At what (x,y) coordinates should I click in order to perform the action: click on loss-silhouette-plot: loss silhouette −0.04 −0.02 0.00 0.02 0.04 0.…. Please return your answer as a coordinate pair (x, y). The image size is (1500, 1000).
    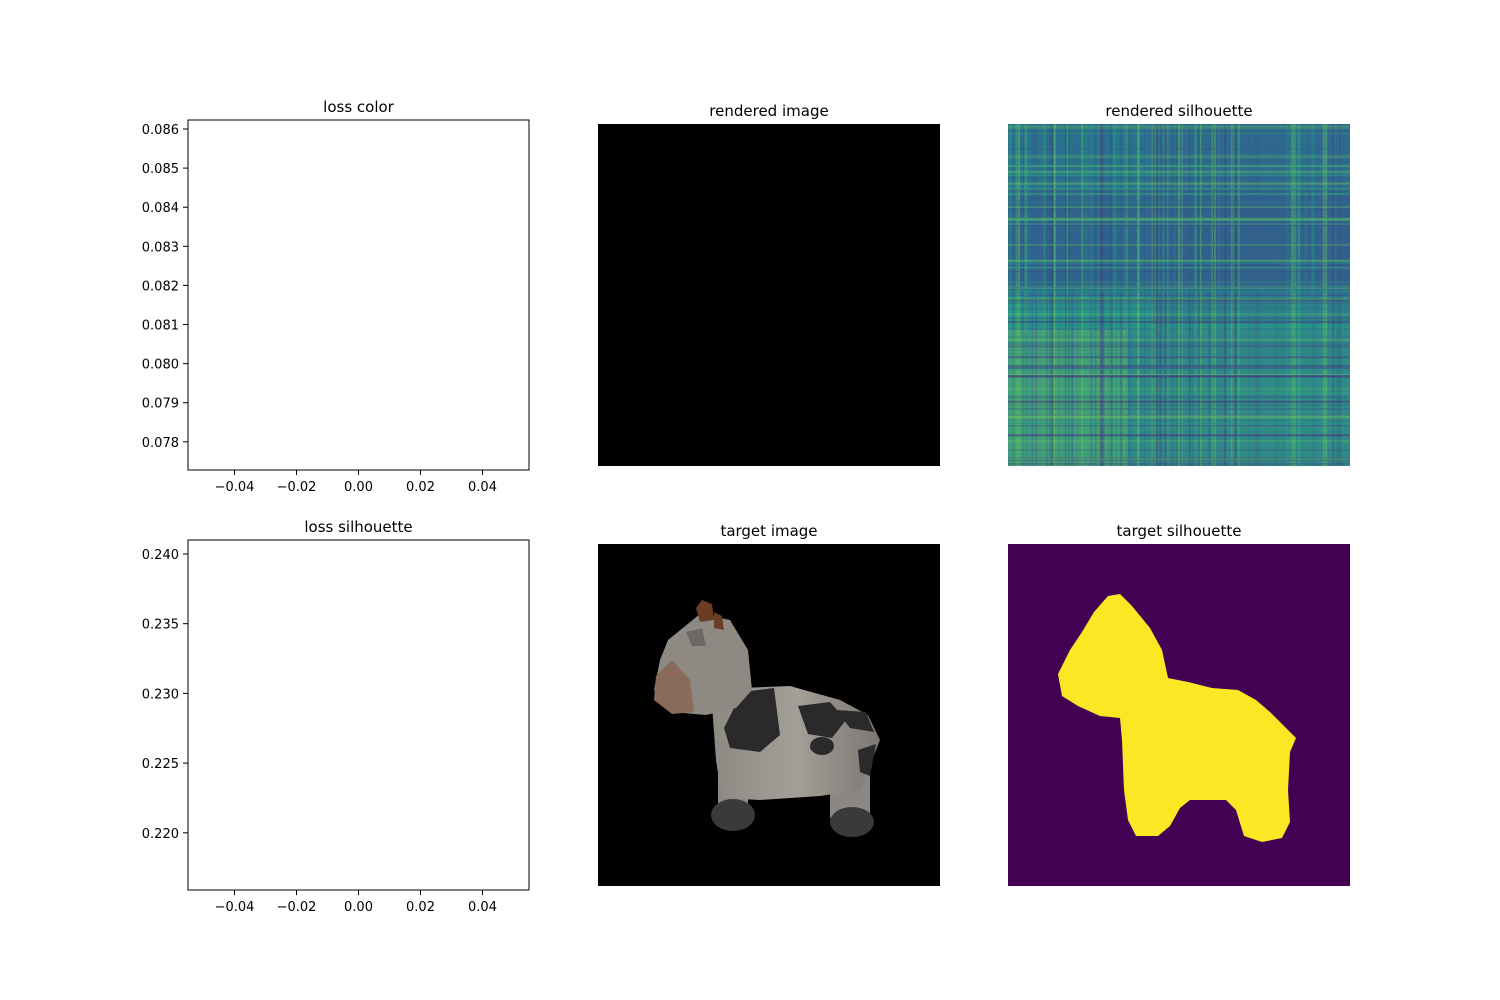
    Looking at the image, I should click on (336, 716).